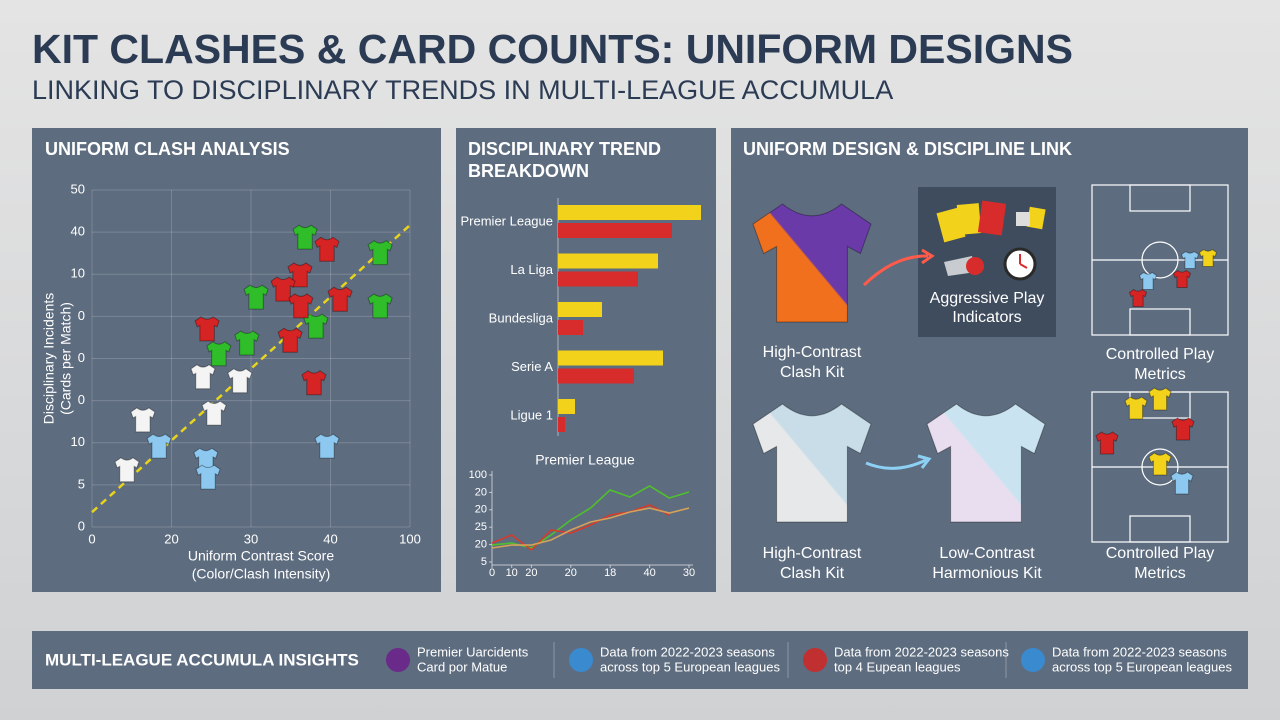 The height and width of the screenshot is (720, 1280). I want to click on insights-title: MULTI-LEAGUE ACCUMULA INSIGHTS, so click(202, 659).